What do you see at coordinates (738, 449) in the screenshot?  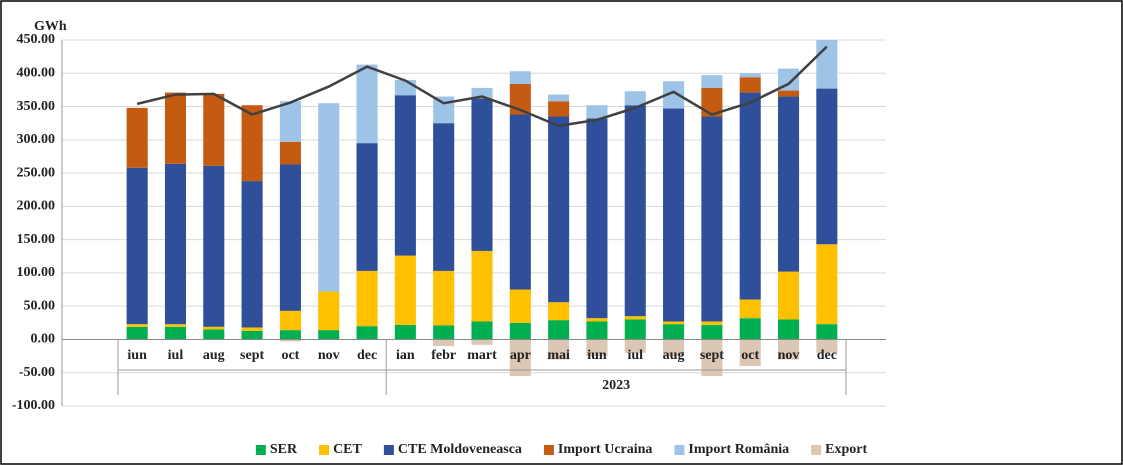 I see `legend-label: Import România` at bounding box center [738, 449].